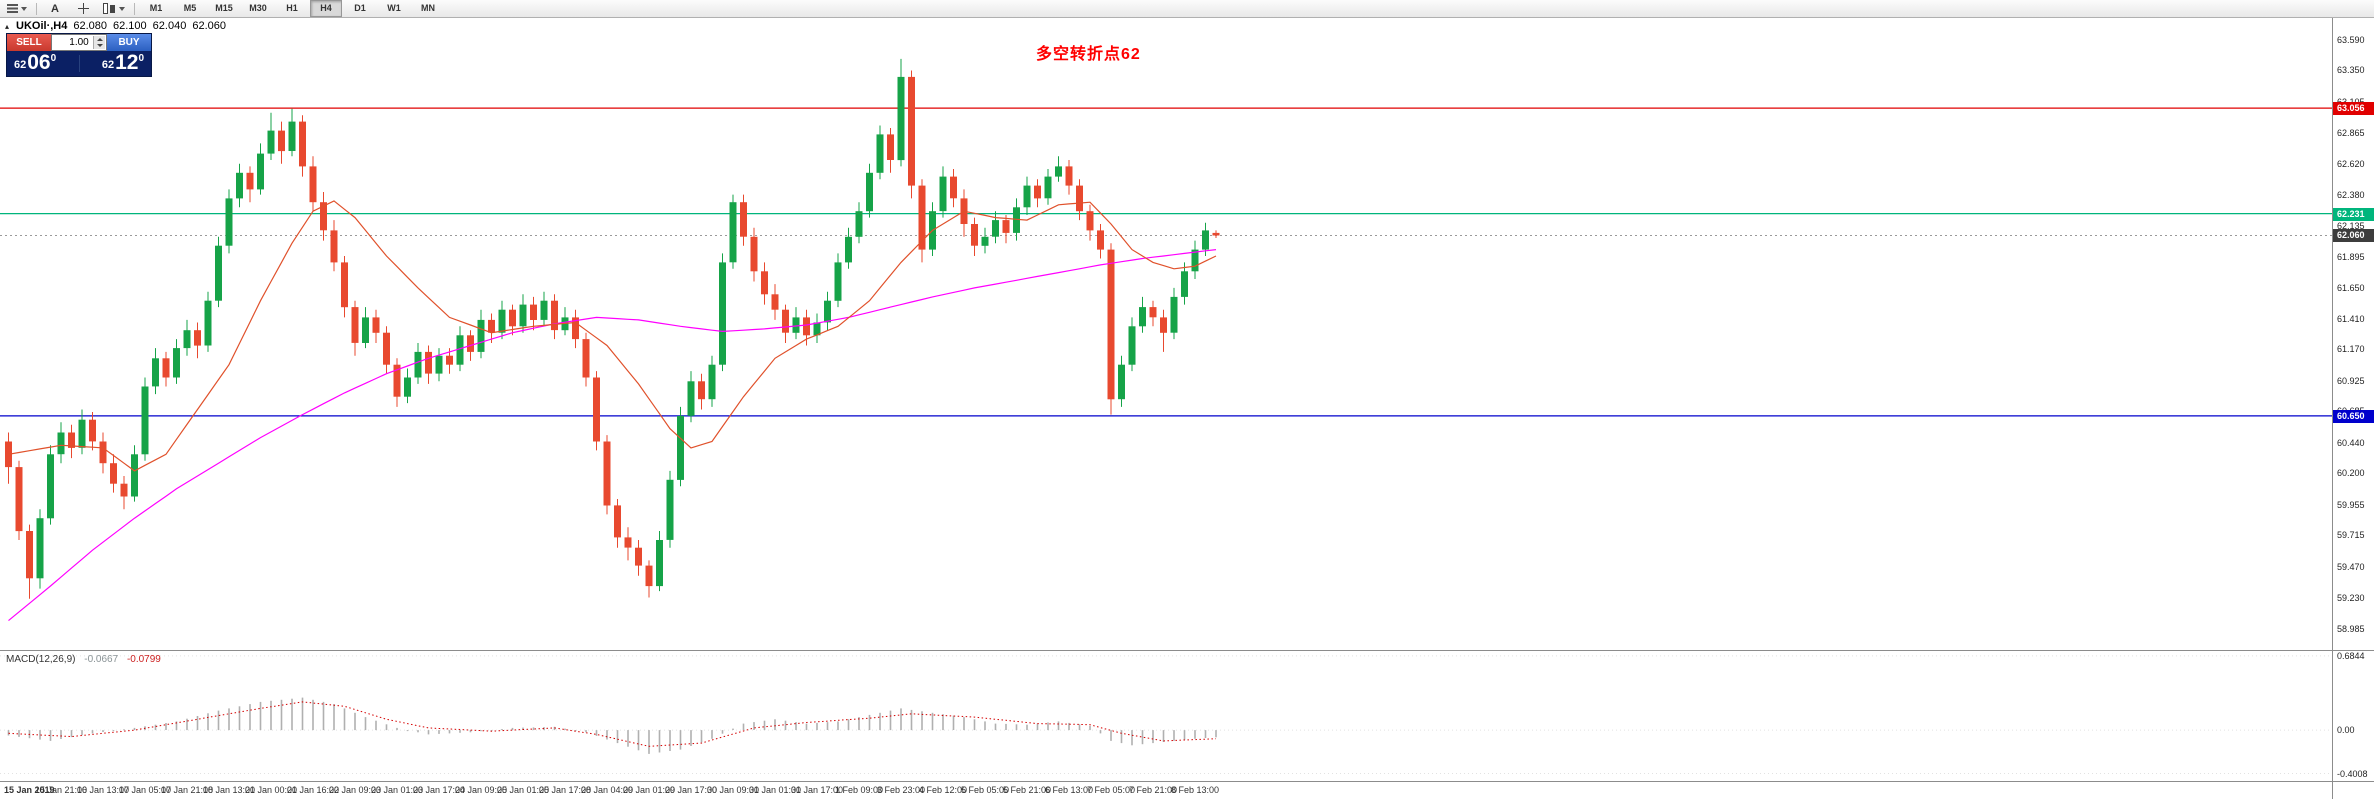 The height and width of the screenshot is (799, 2374). What do you see at coordinates (2353, 109) in the screenshot?
I see `price-tag-resistance: 63.056` at bounding box center [2353, 109].